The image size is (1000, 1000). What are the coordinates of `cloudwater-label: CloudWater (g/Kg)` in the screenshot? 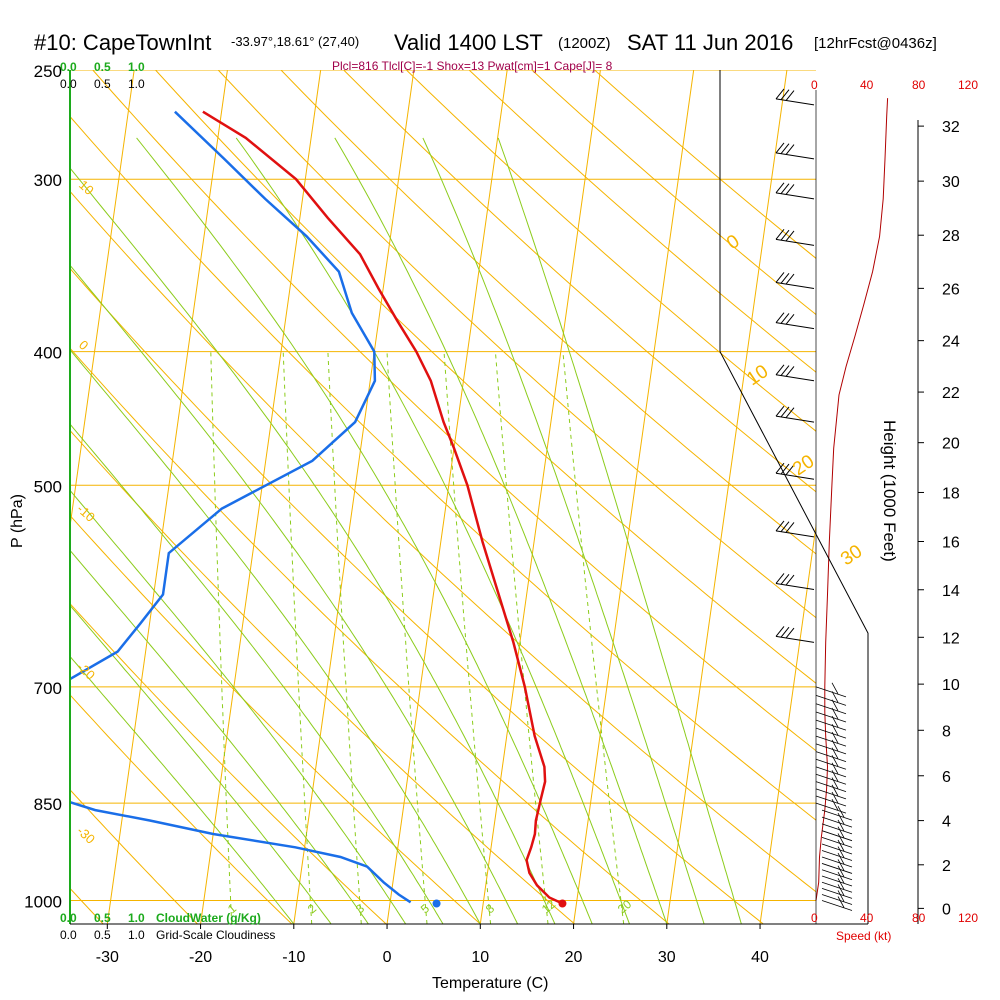 It's located at (208, 918).